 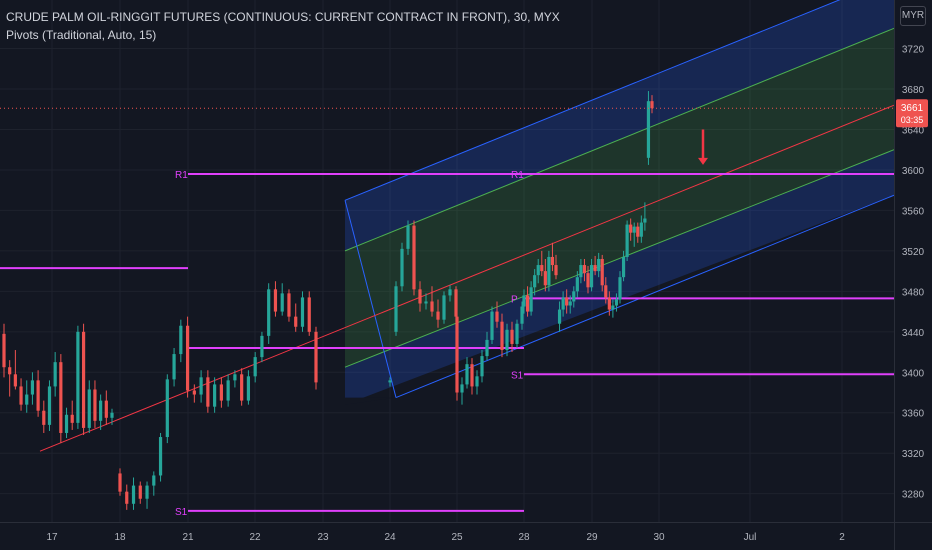 I want to click on x-tick-label: 28, so click(x=524, y=537).